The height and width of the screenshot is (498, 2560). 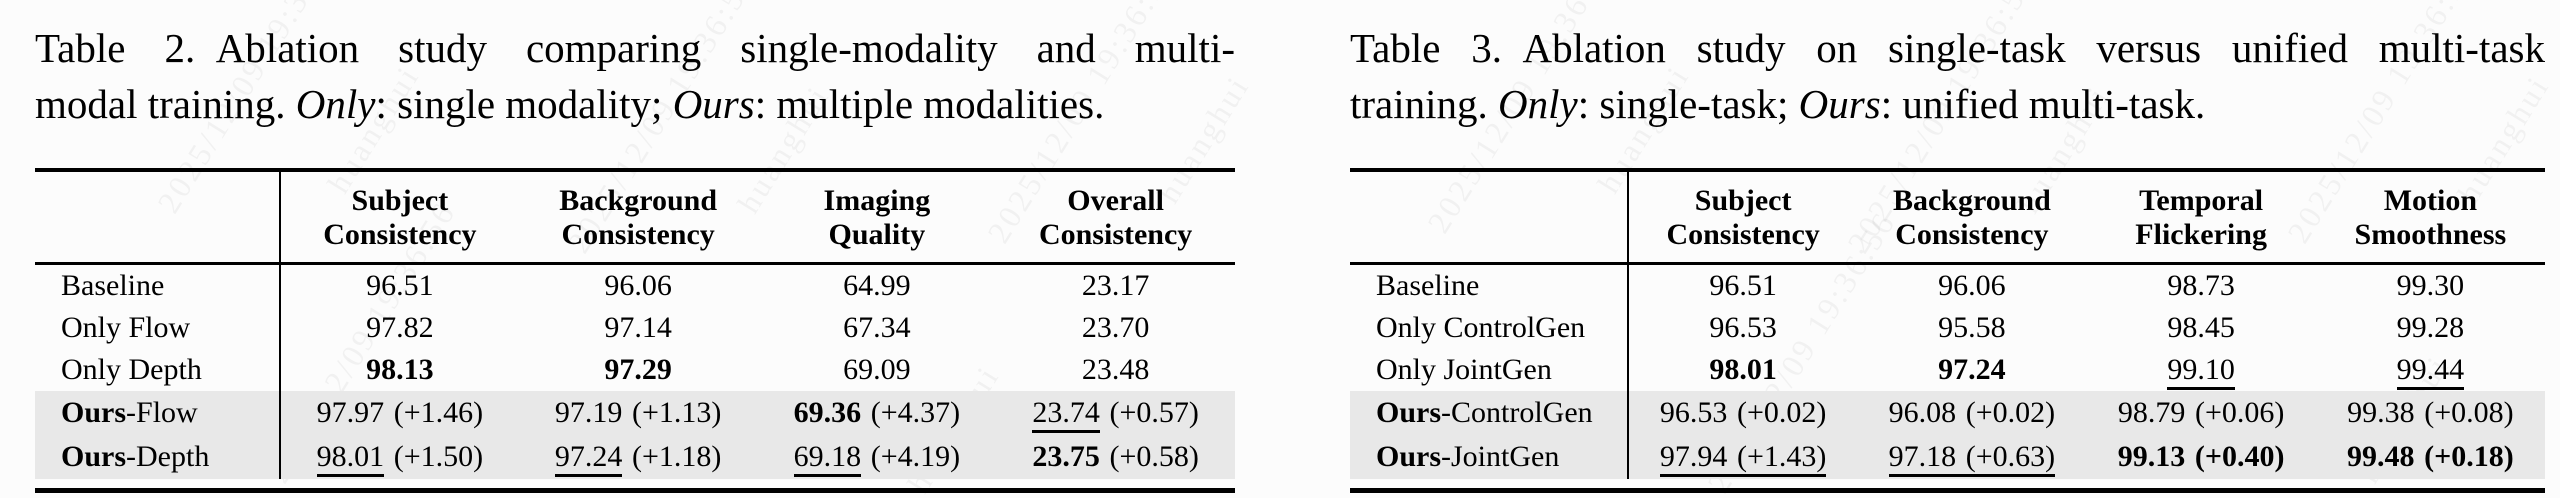 What do you see at coordinates (1115, 370) in the screenshot?
I see `value-cell: 23.48` at bounding box center [1115, 370].